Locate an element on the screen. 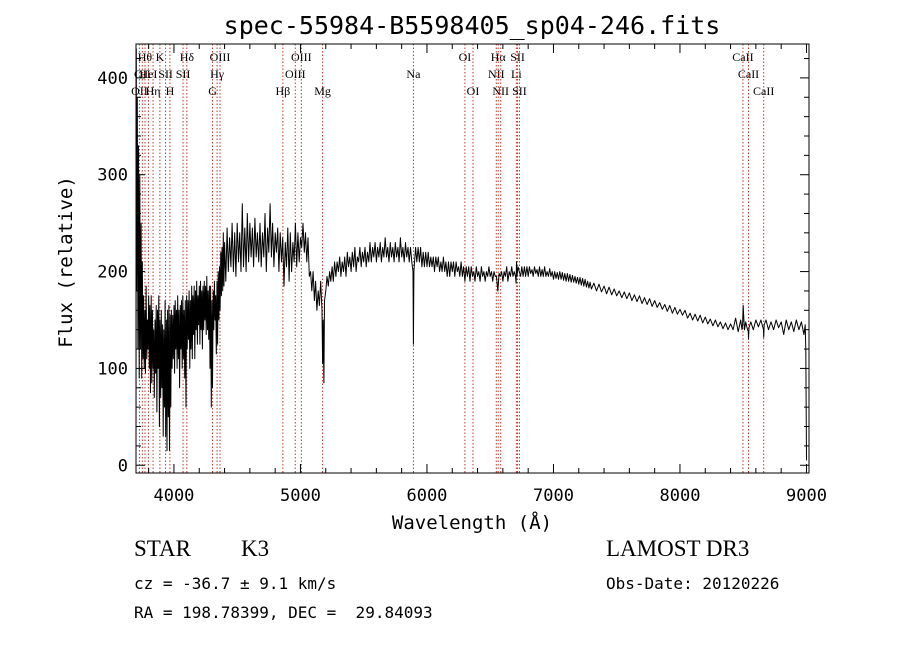  x-tick-label: 5000 is located at coordinates (300, 496).